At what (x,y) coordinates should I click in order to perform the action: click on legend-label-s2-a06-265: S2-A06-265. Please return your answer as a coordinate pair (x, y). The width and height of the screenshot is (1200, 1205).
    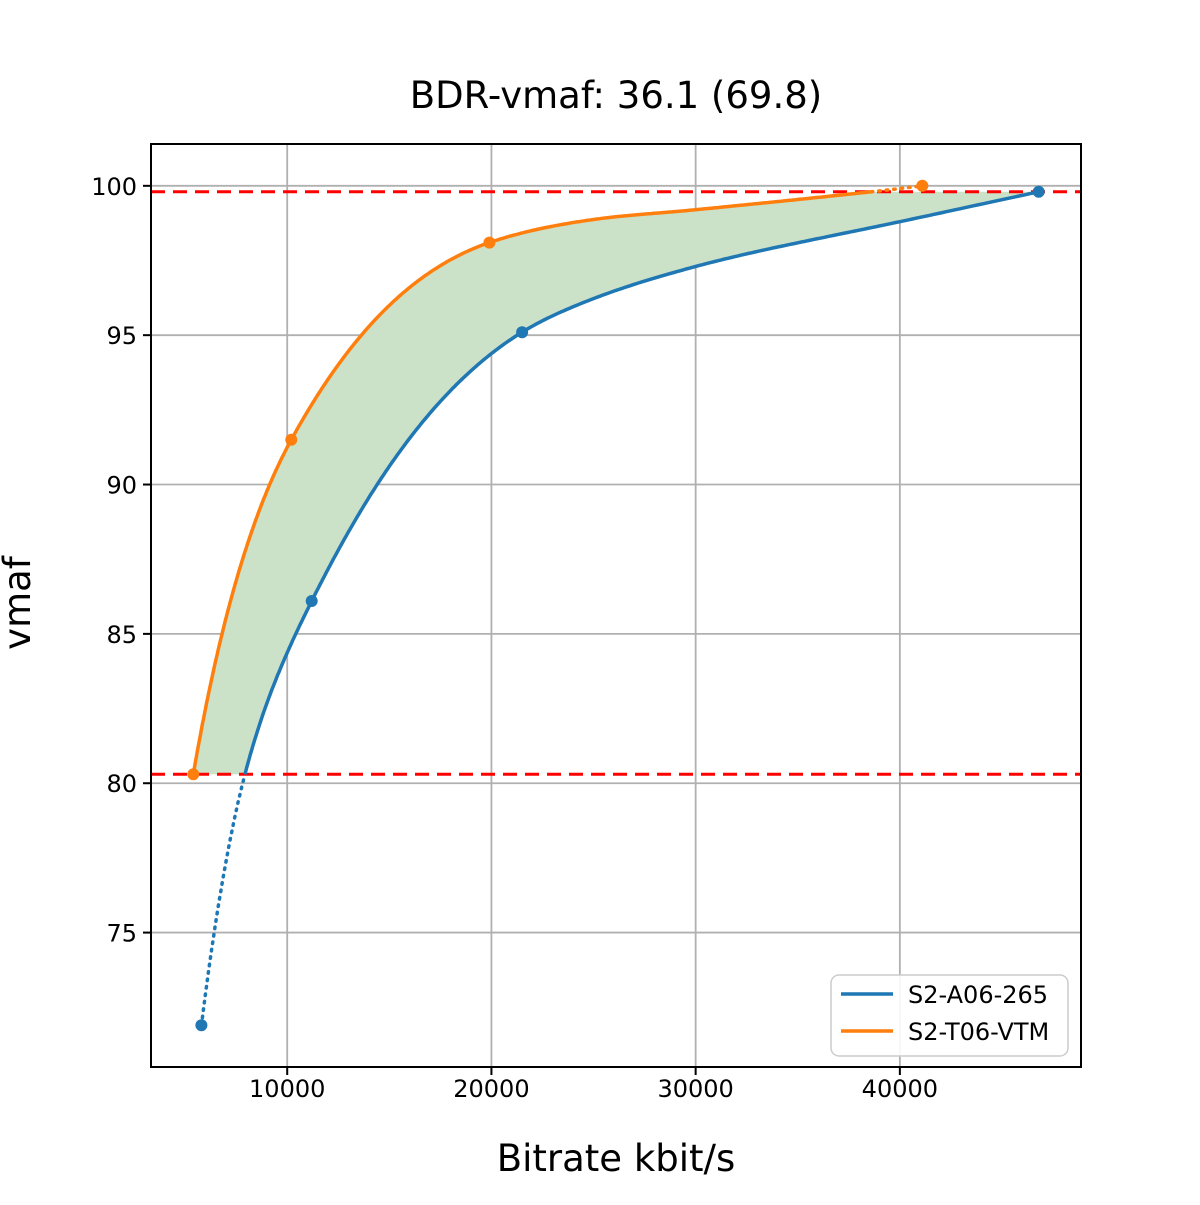
    Looking at the image, I should click on (978, 995).